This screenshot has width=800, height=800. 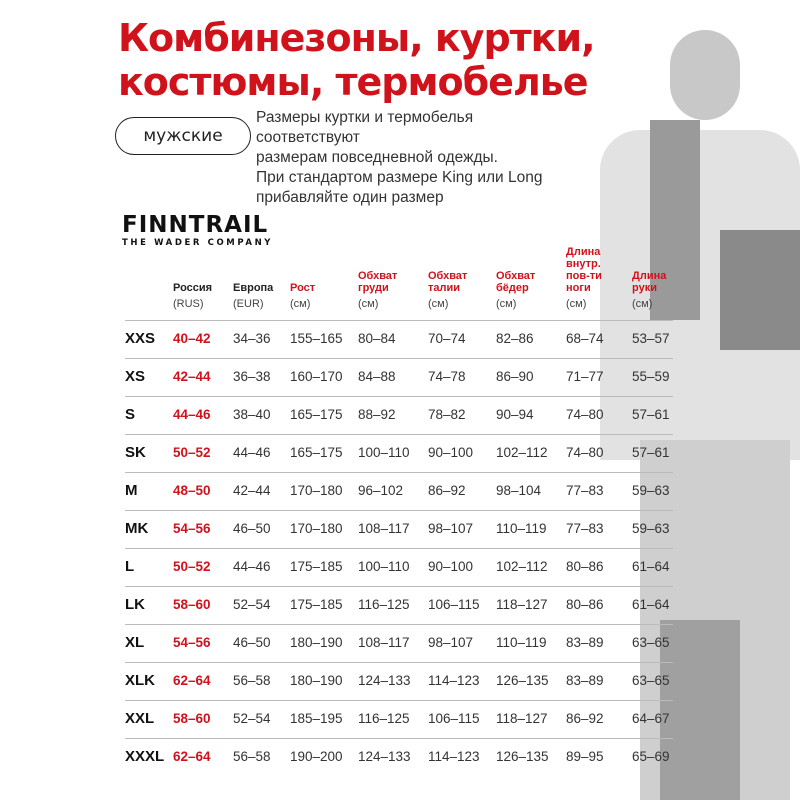 What do you see at coordinates (585, 756) in the screenshot?
I see `table-cell: 89–95` at bounding box center [585, 756].